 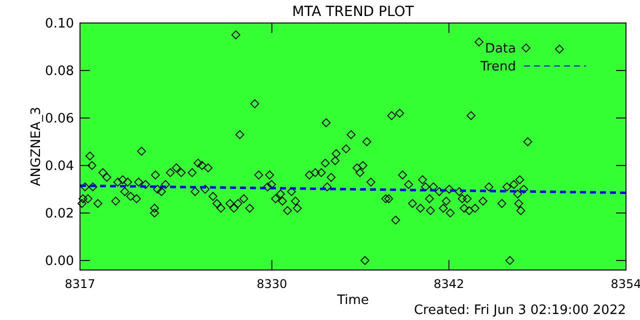 What do you see at coordinates (353, 12) in the screenshot?
I see `chart-title: MTA TREND PLOT` at bounding box center [353, 12].